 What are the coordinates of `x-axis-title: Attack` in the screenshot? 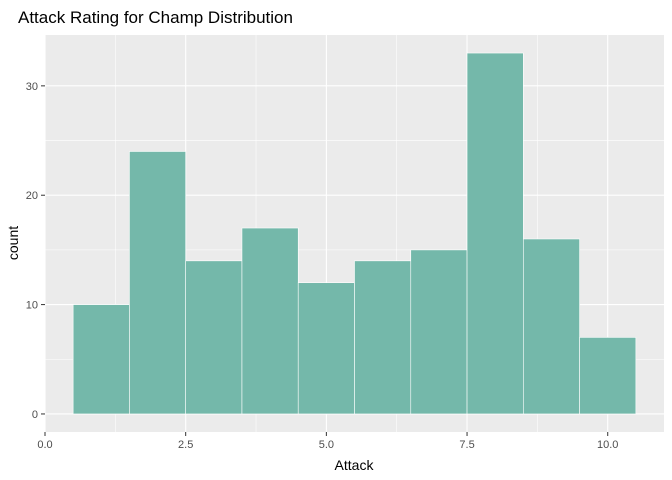 It's located at (355, 465).